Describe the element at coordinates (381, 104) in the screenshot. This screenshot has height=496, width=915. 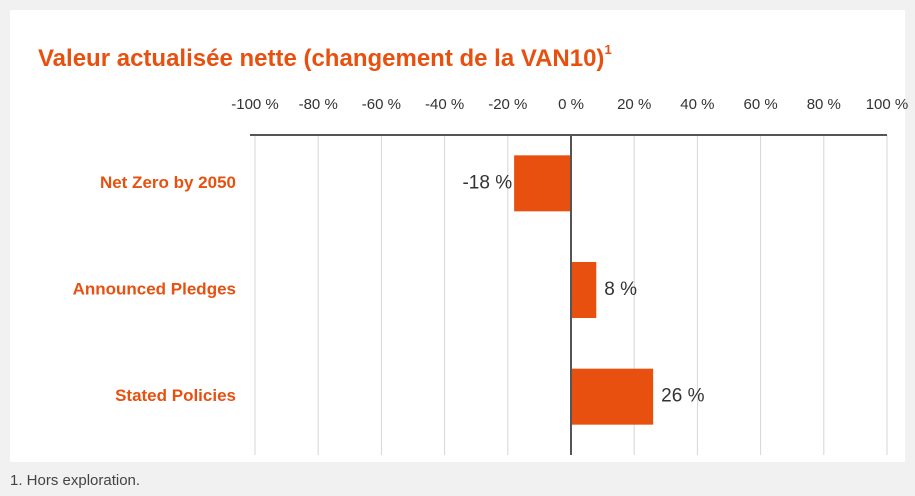
I see `x-tick-label: -60 %` at that location.